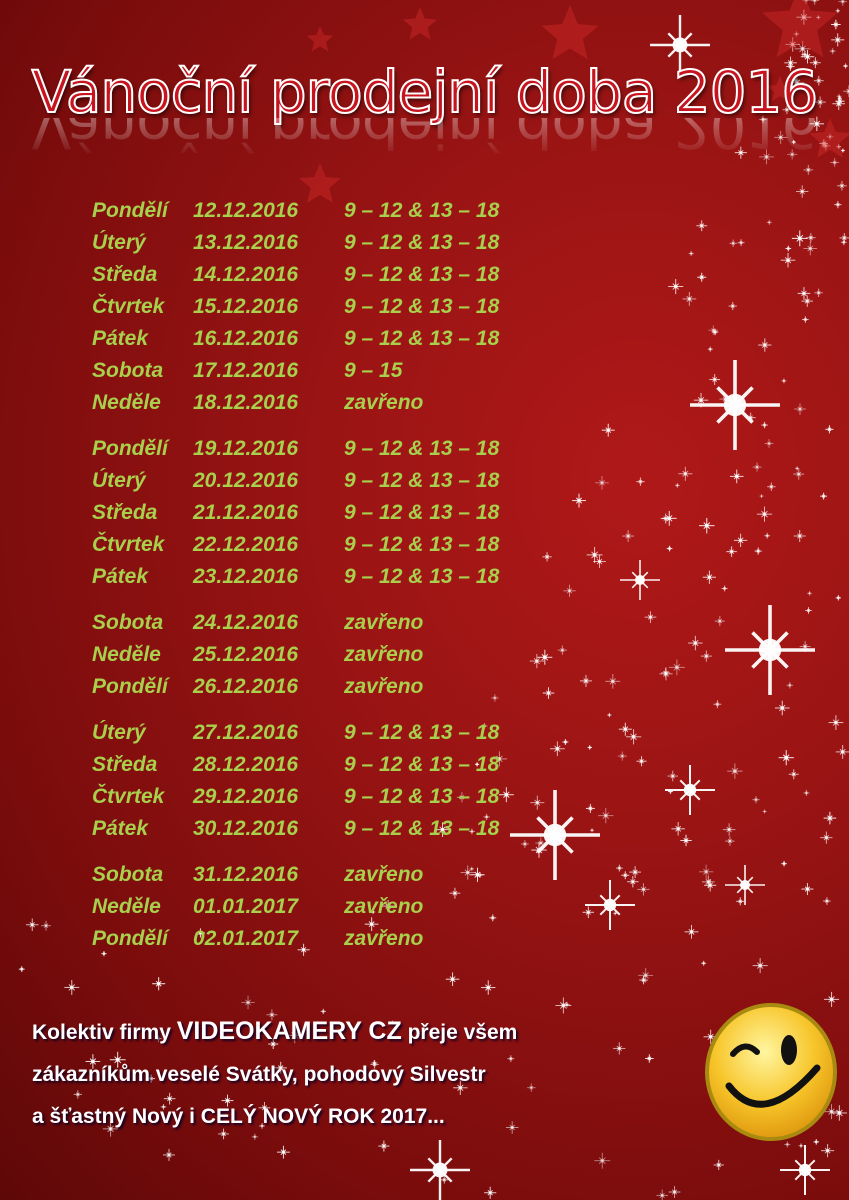  What do you see at coordinates (130, 686) in the screenshot?
I see `schedule-day: Pondělí` at bounding box center [130, 686].